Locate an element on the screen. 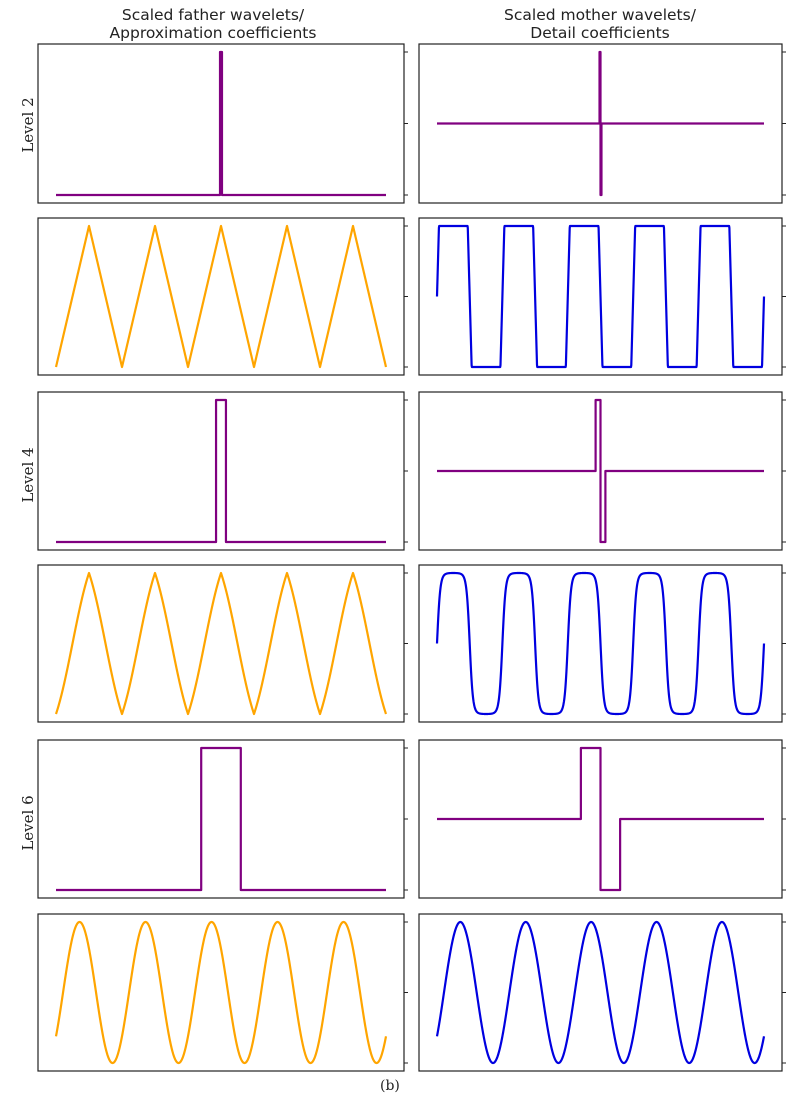  father-level-2-panel is located at coordinates (222, 123).